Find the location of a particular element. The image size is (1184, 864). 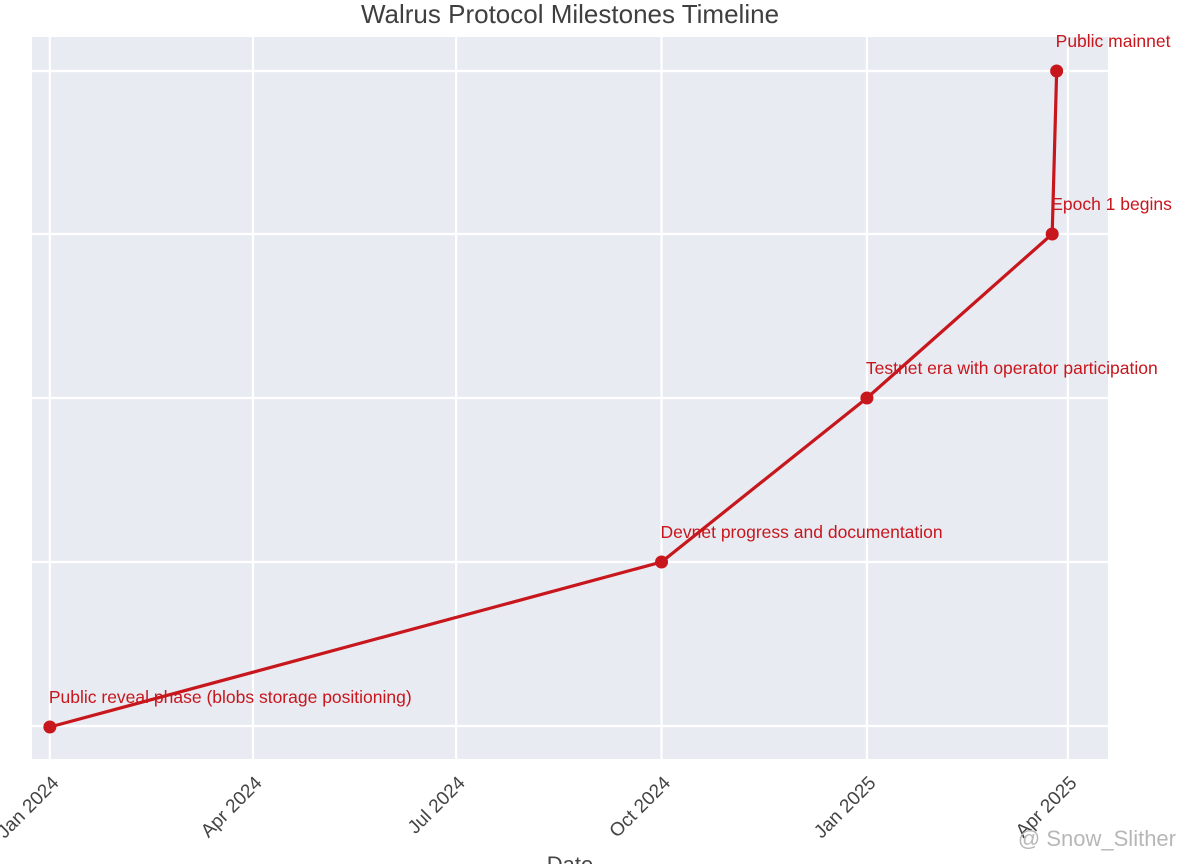

x-tick-label: Oct 2024 is located at coordinates (641, 807).